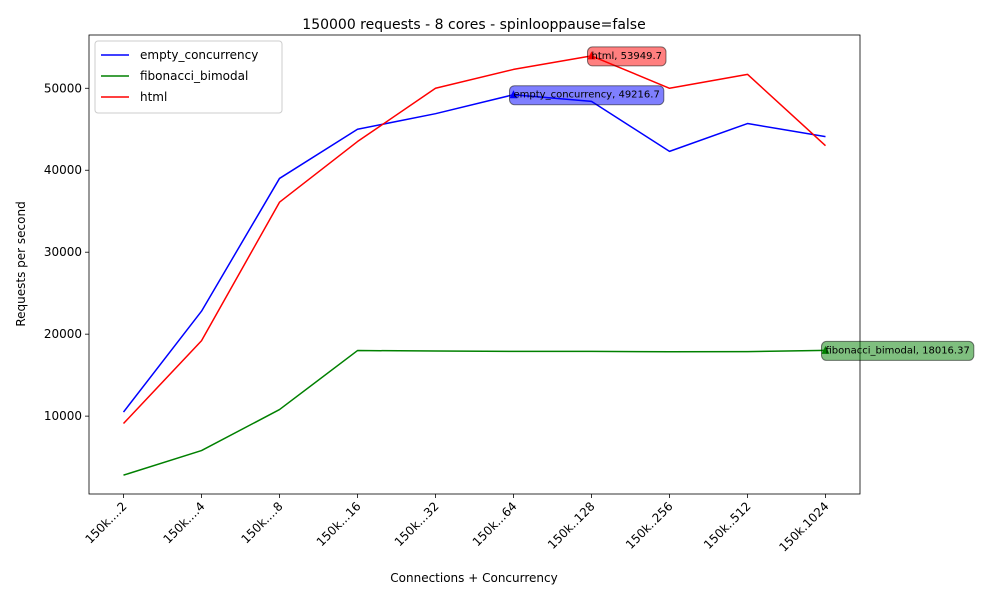 The height and width of the screenshot is (600, 1000). I want to click on x-tick-label-4: 150k...32, so click(417, 524).